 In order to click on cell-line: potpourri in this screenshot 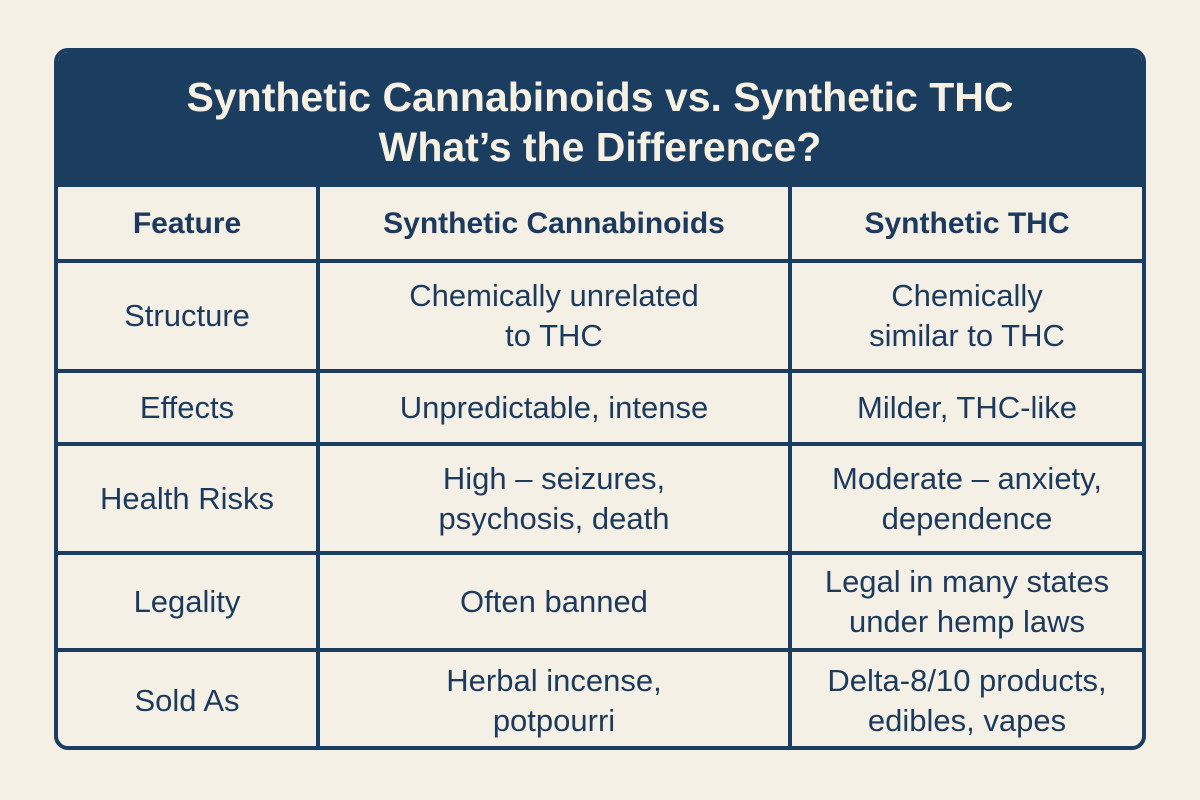, I will do `click(554, 720)`.